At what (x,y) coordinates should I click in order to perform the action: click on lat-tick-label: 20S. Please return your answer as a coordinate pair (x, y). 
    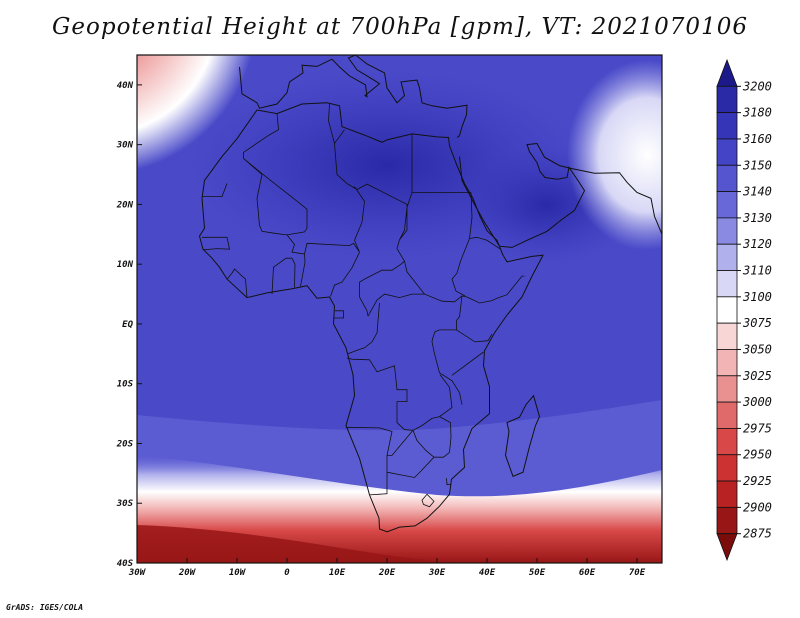
    Looking at the image, I should click on (125, 444).